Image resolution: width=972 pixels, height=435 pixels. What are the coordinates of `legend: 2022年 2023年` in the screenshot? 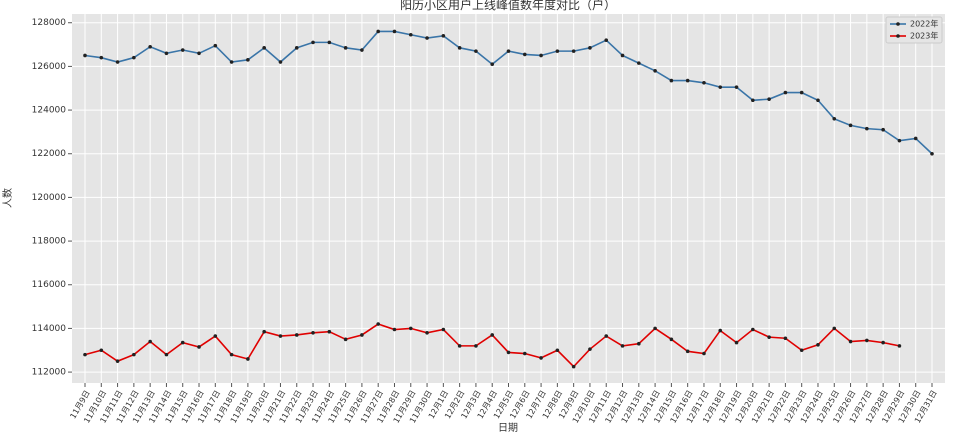 It's located at (914, 30).